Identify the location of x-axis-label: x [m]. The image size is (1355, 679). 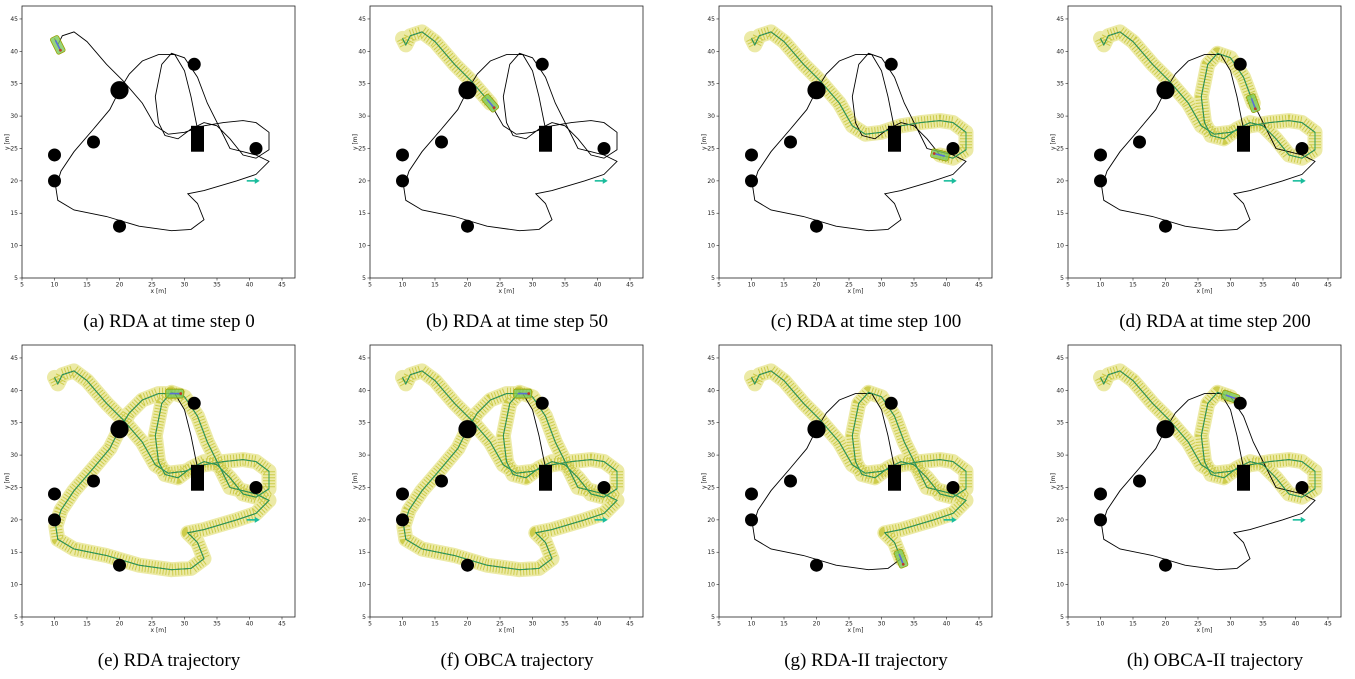
(159, 291).